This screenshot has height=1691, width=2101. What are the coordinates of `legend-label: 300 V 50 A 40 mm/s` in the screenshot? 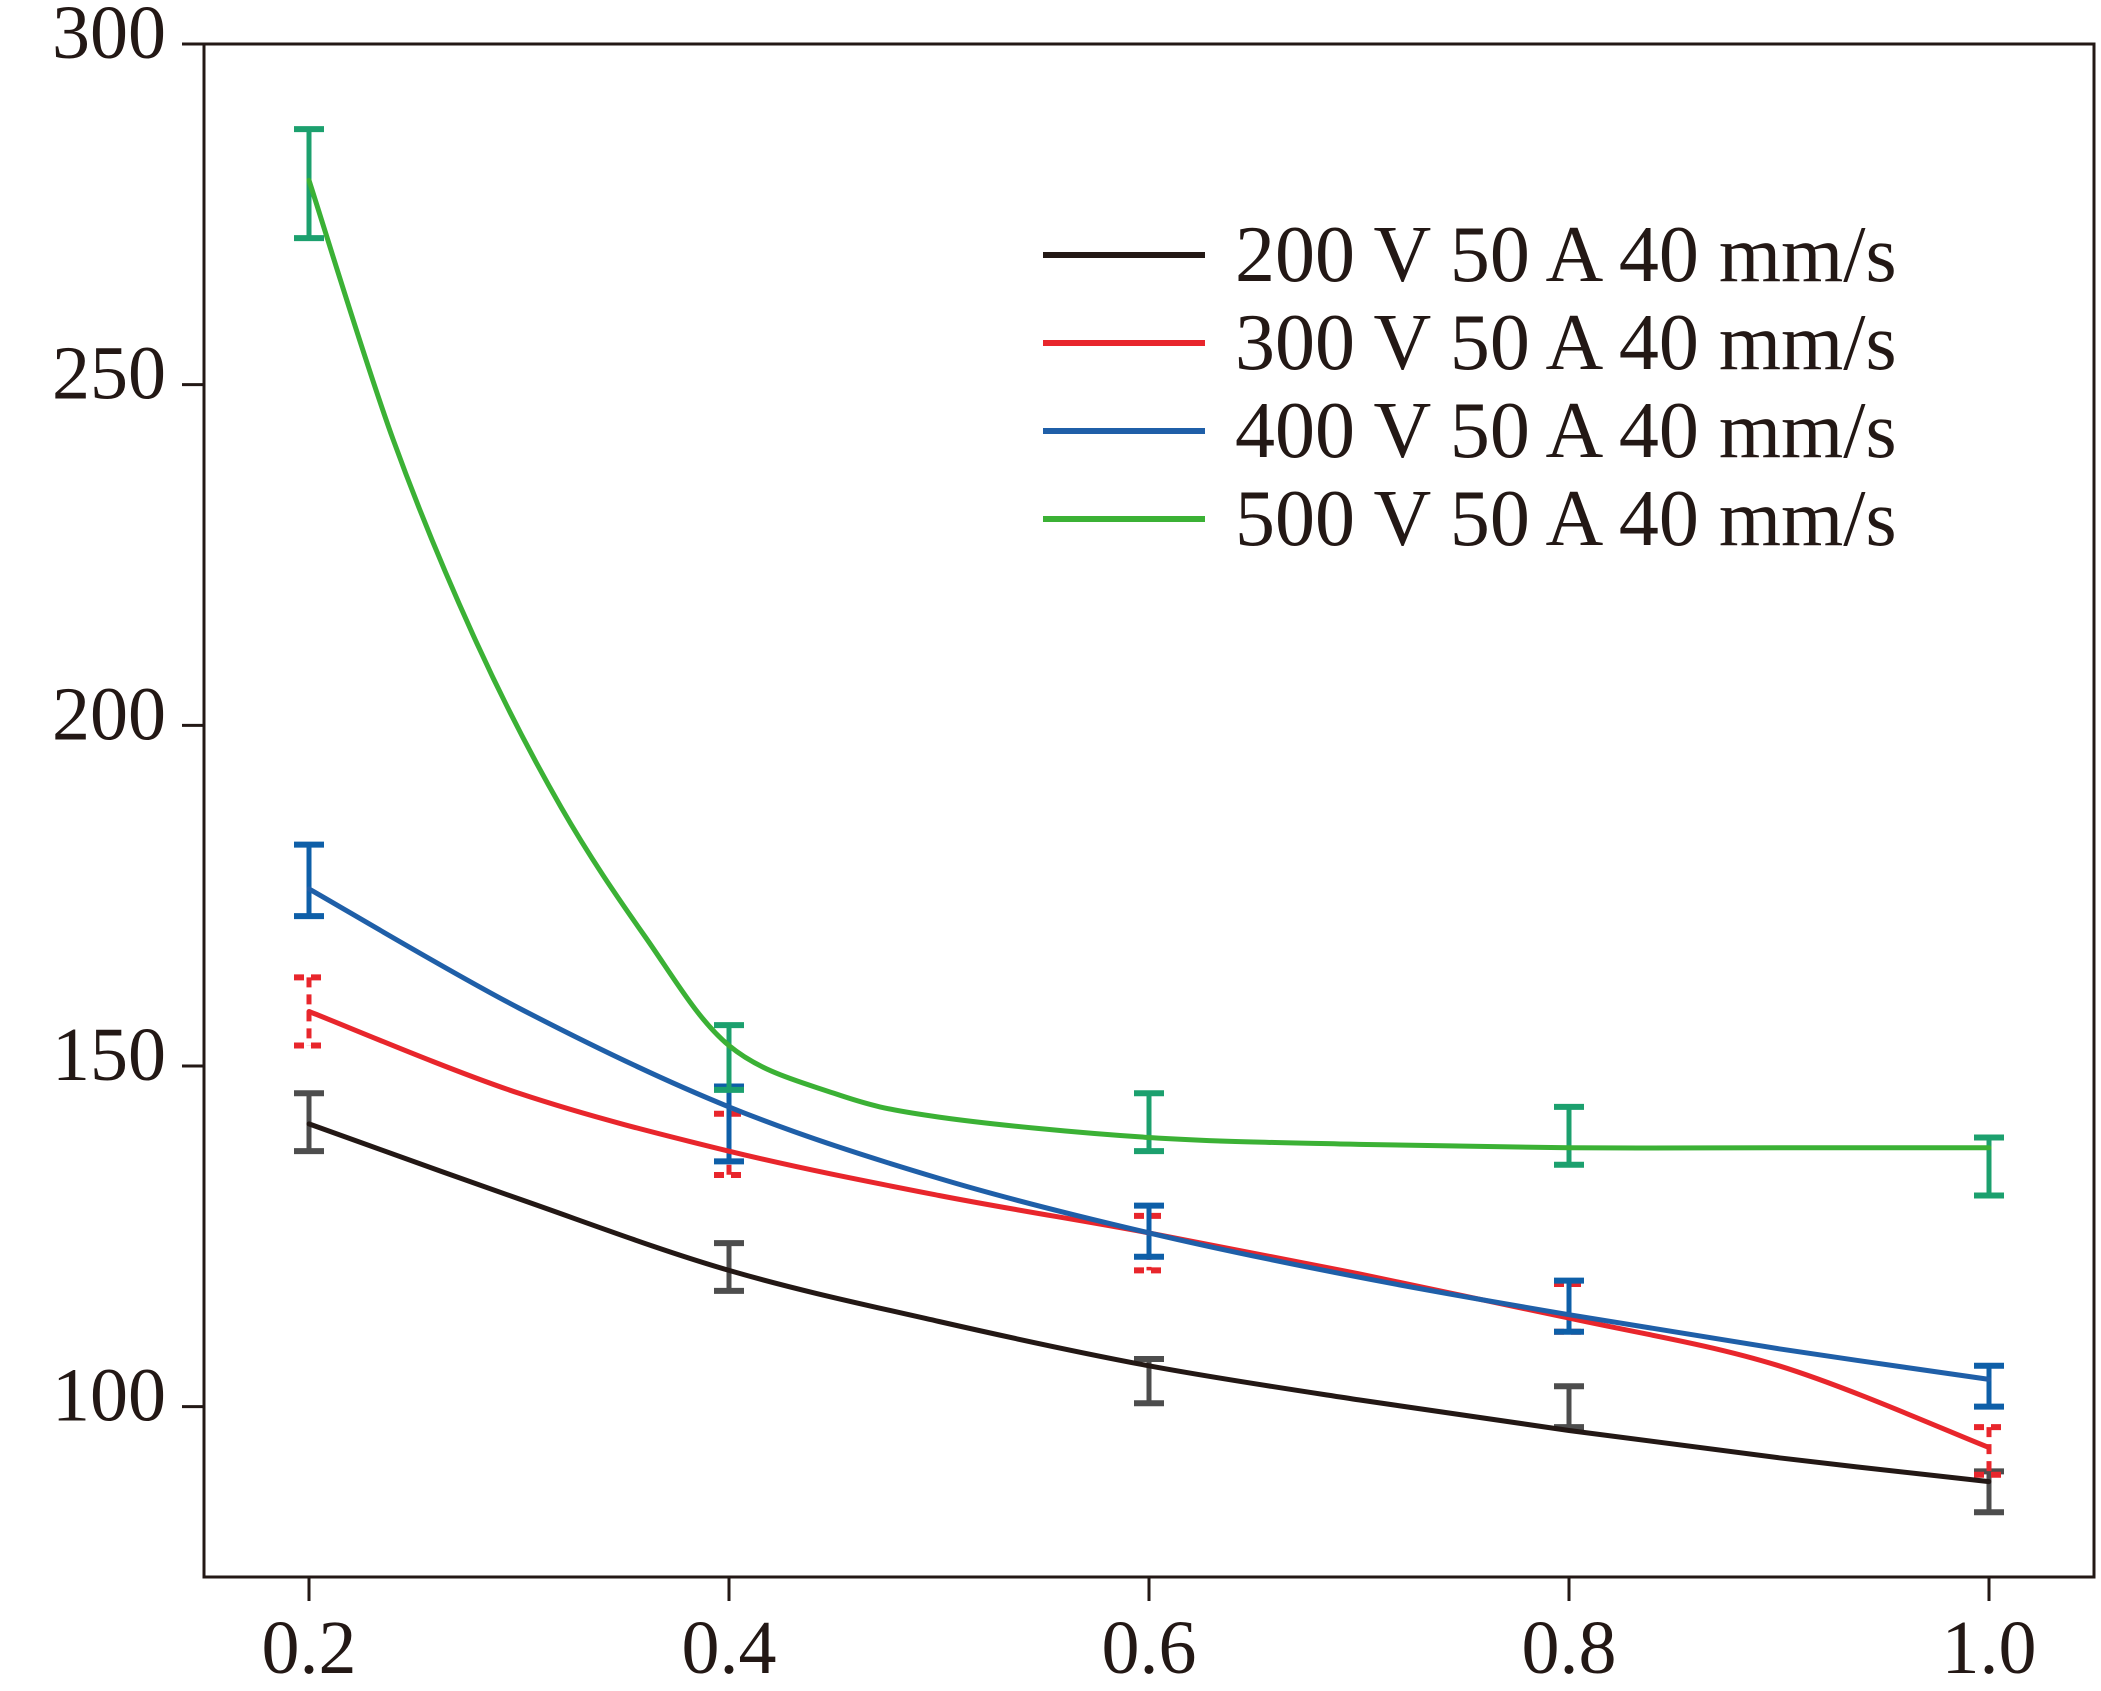 It's located at (1566, 343).